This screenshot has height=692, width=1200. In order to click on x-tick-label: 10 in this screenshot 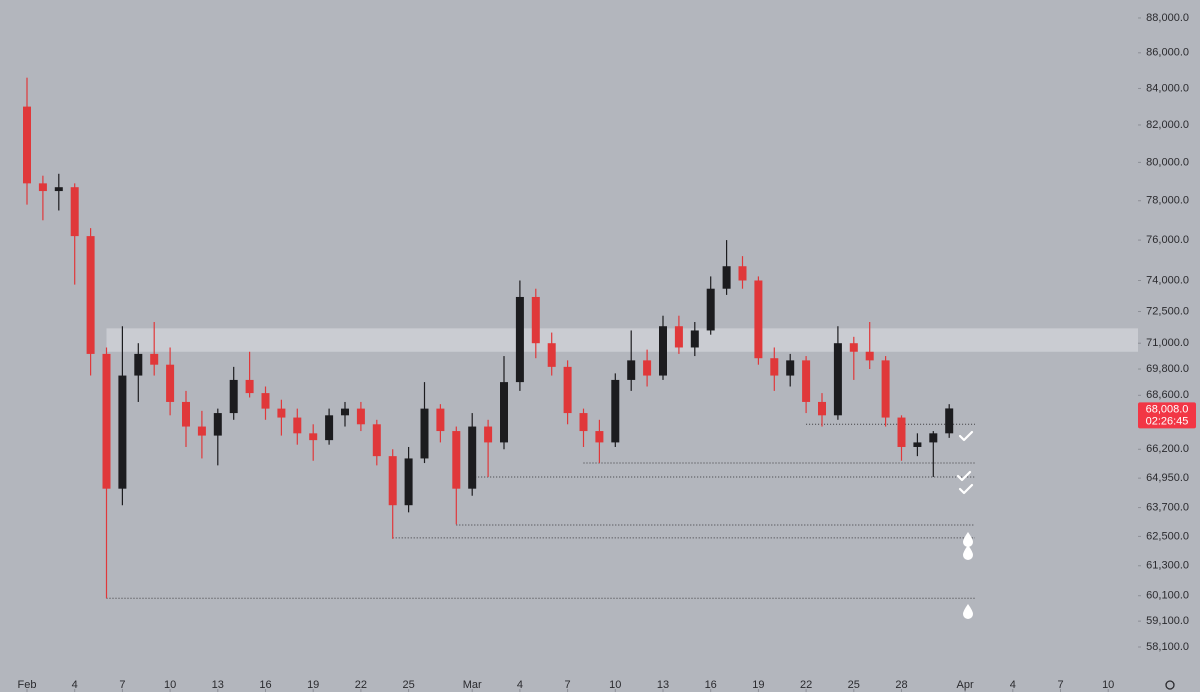, I will do `click(615, 685)`.